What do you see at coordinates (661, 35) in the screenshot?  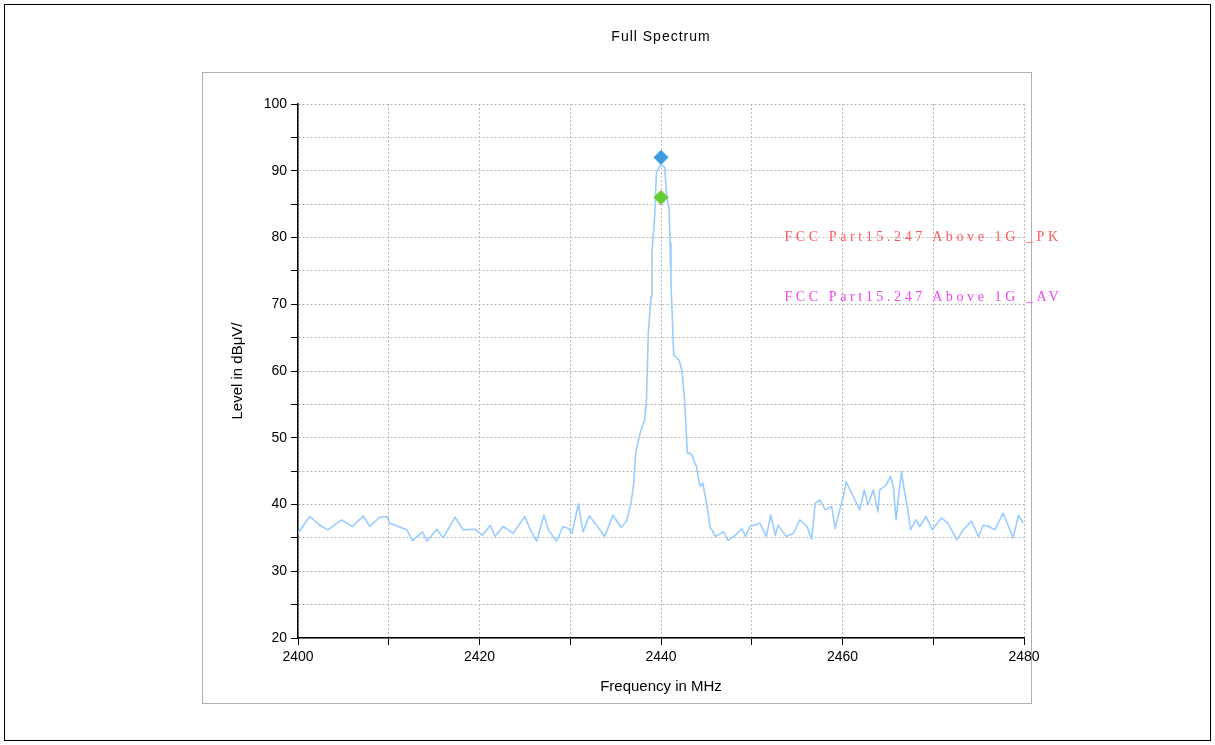 I see `chart-title: Full Spectrum` at bounding box center [661, 35].